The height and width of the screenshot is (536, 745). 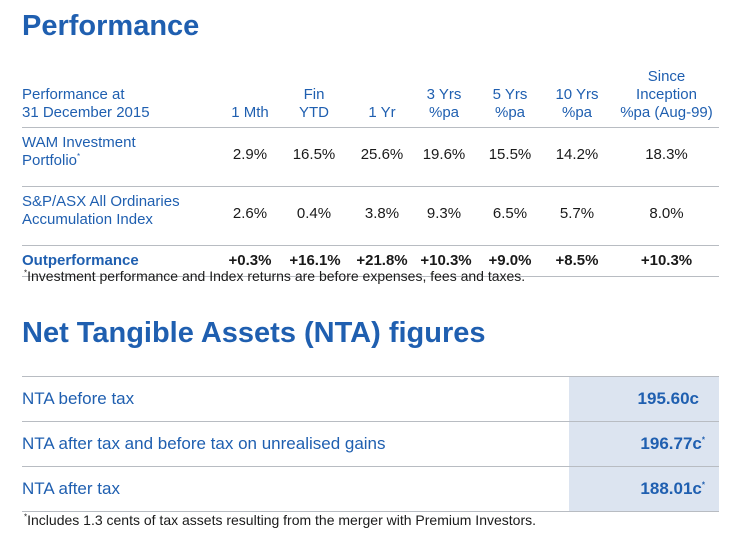 I want to click on nta-label: NTA after tax, so click(x=71, y=488).